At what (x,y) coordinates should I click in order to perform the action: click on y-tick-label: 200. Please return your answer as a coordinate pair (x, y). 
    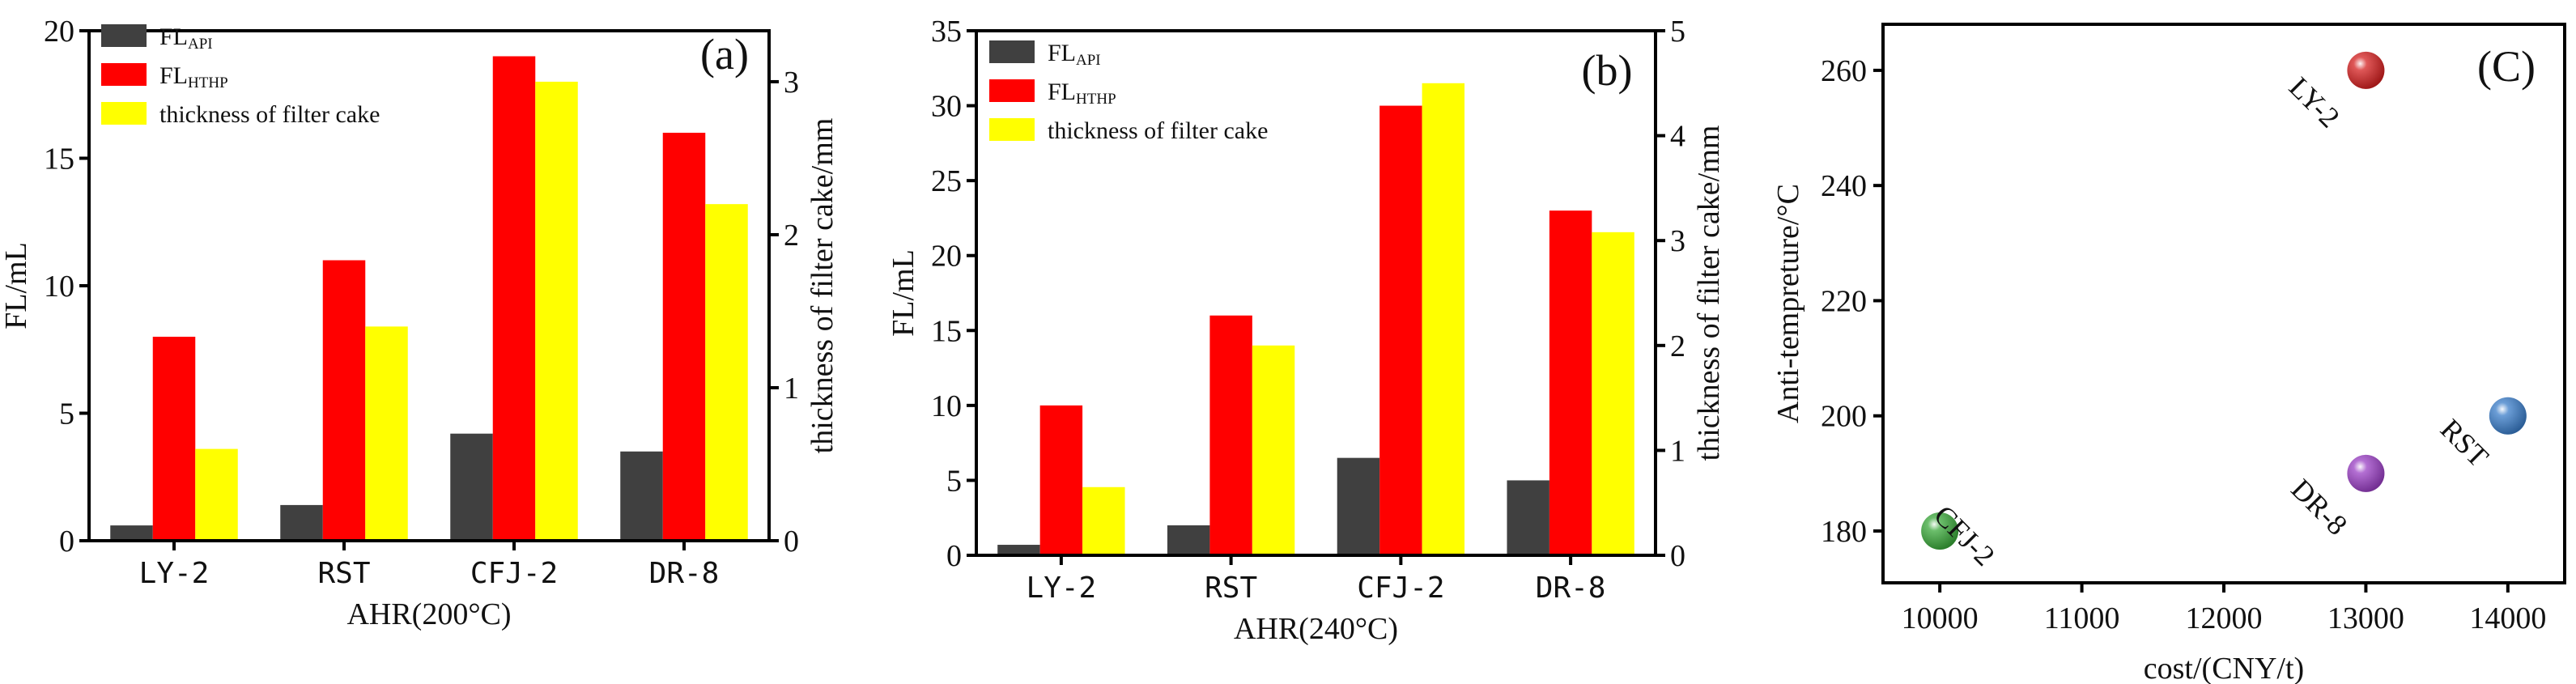
    Looking at the image, I should click on (1844, 417).